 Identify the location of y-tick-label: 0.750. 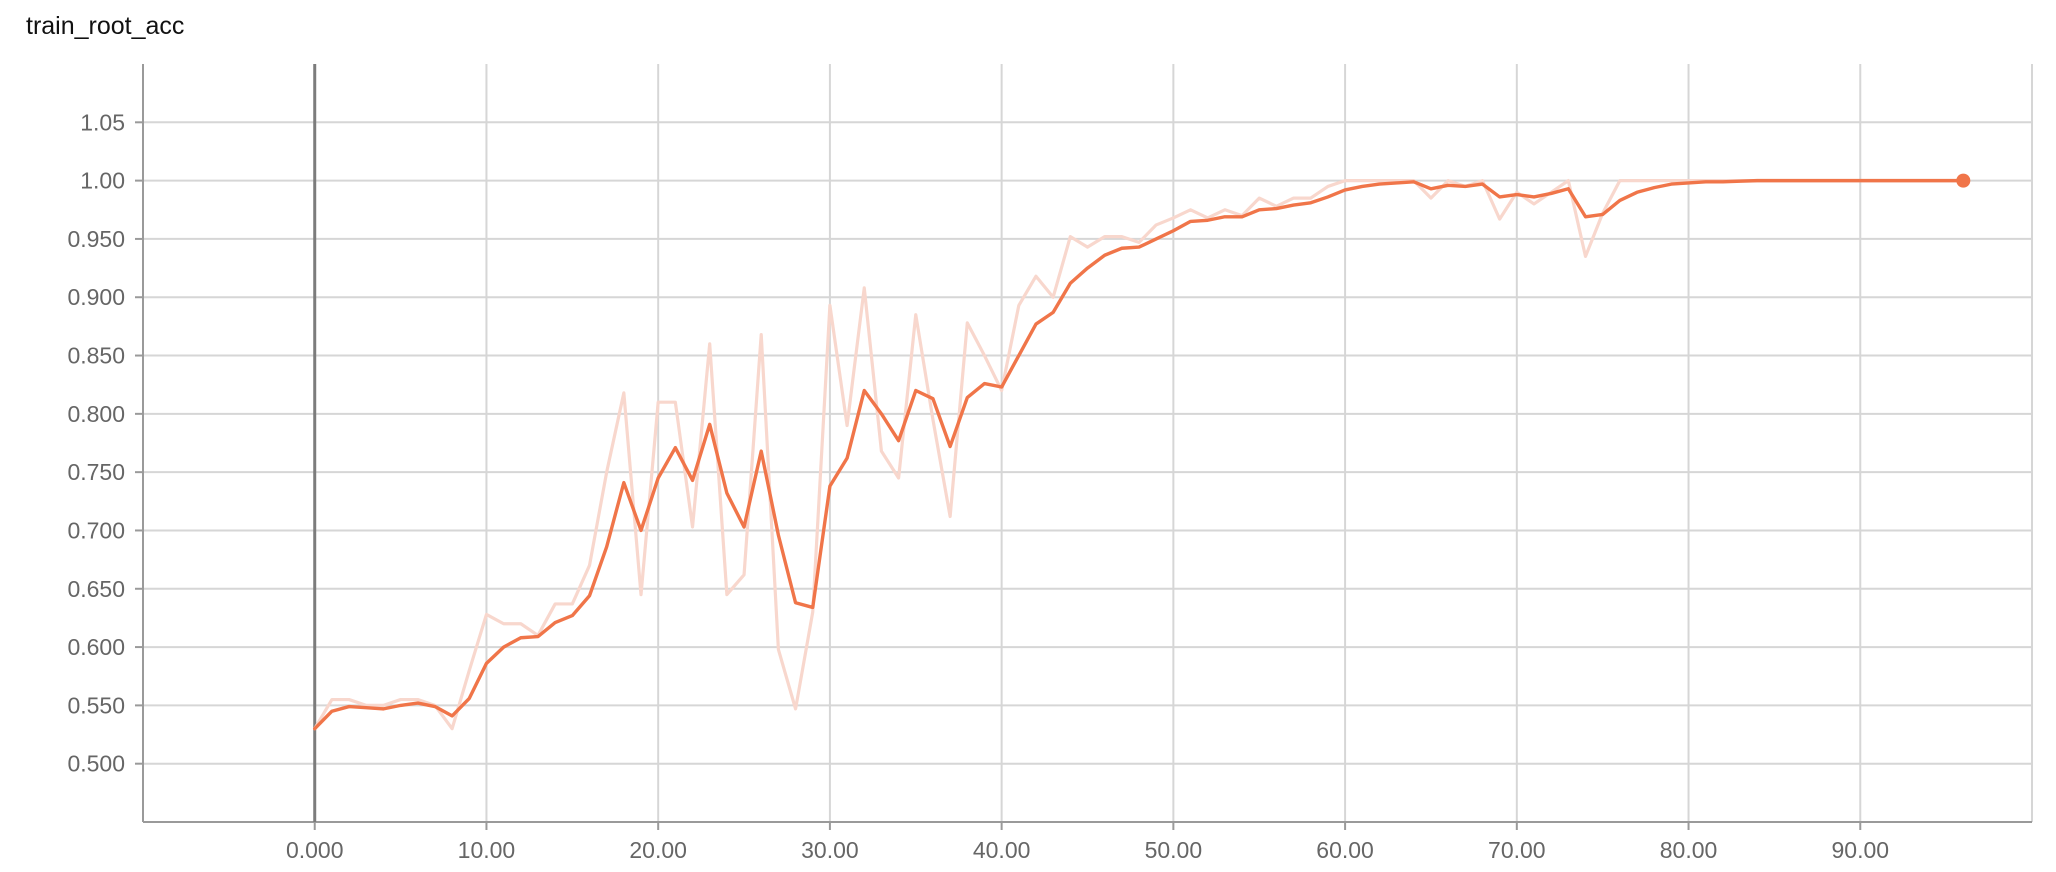
(96, 472).